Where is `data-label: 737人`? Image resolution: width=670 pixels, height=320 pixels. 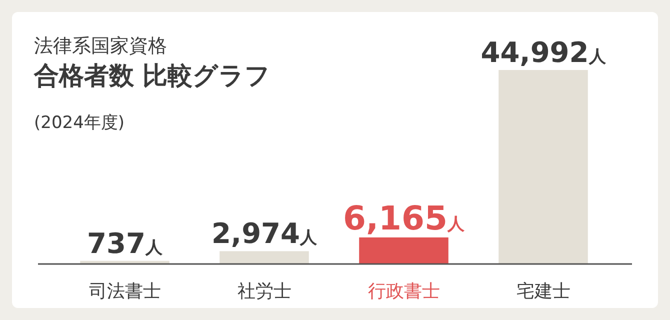
data-label: 737人 is located at coordinates (125, 243).